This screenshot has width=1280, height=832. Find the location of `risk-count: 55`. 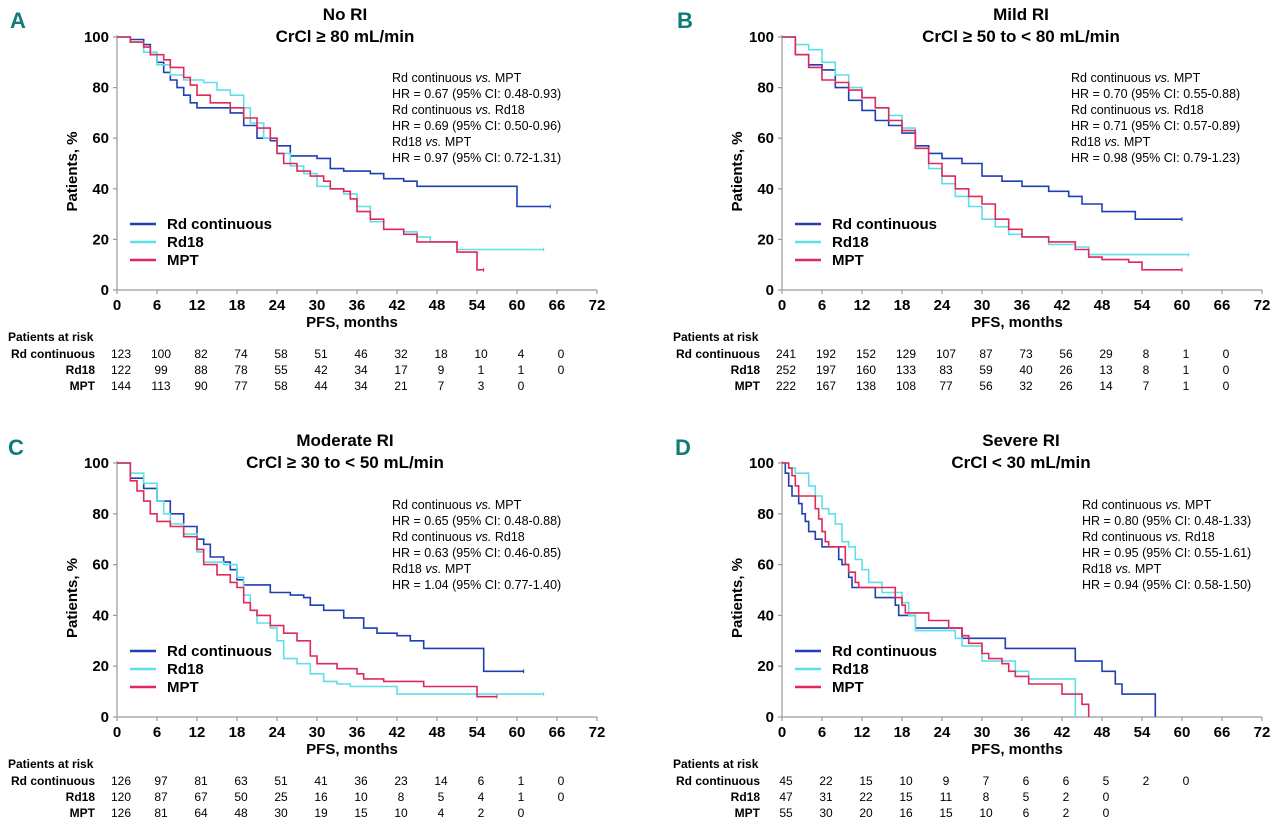

risk-count: 55 is located at coordinates (281, 370).